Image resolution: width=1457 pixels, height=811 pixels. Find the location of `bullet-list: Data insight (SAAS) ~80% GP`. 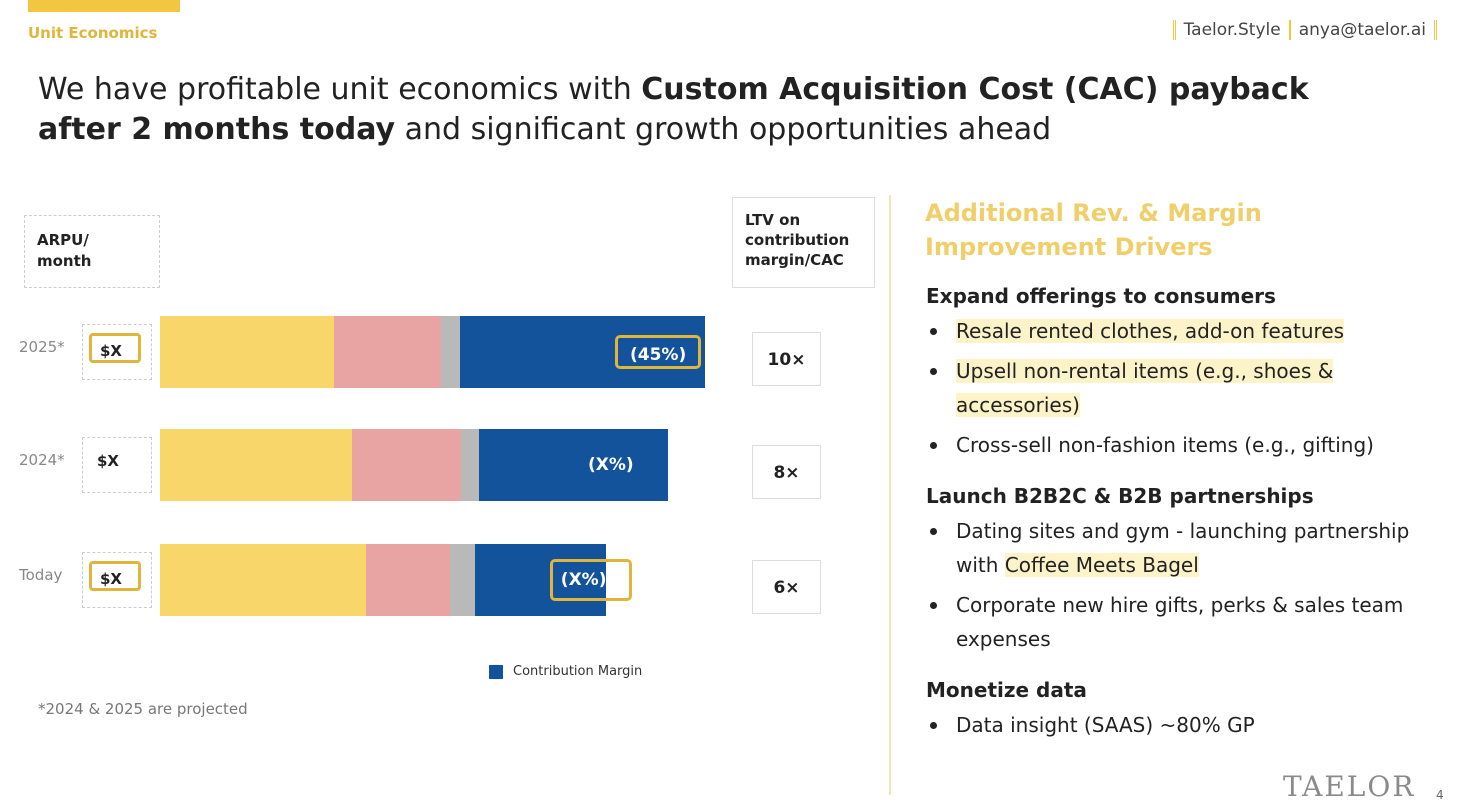

bullet-list: Data insight (SAAS) ~80% GP is located at coordinates (1186, 725).